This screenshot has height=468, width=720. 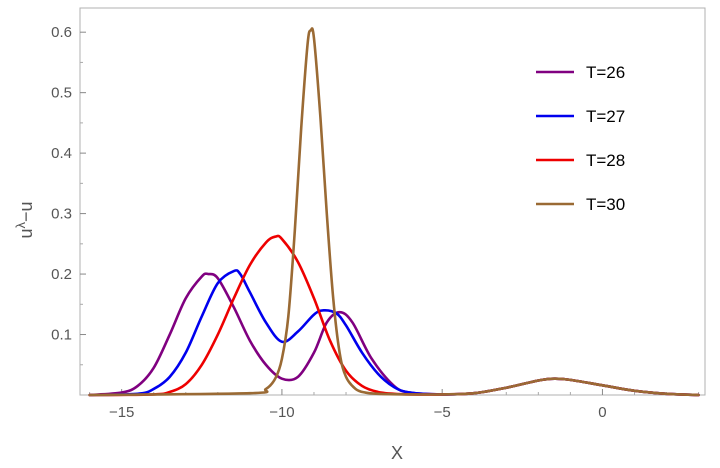 What do you see at coordinates (61, 32) in the screenshot?
I see `y-tick-label: 0.6` at bounding box center [61, 32].